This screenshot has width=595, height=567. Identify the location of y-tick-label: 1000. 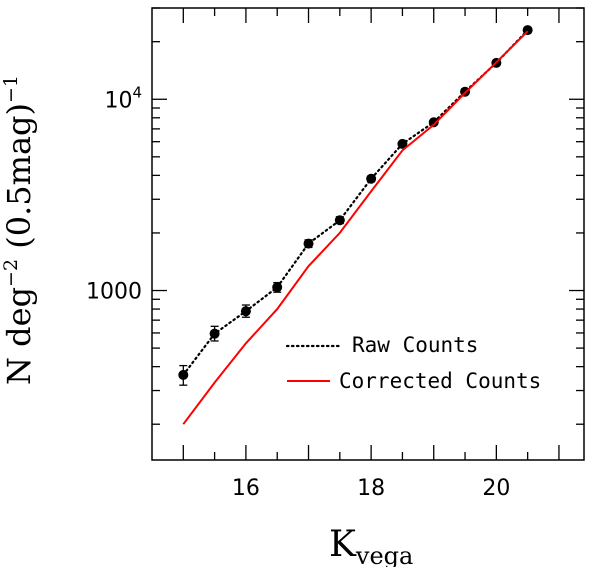
(114, 292).